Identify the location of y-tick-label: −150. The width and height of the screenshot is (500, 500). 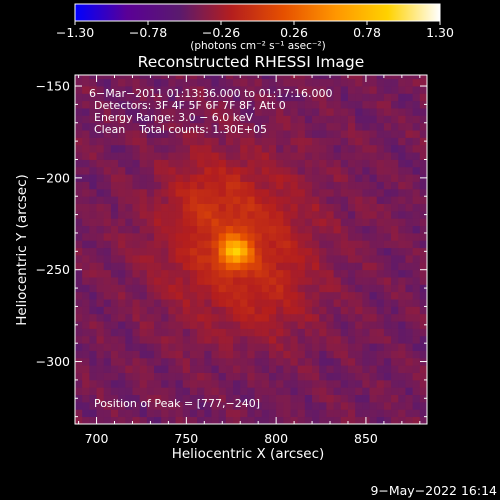
(53, 86).